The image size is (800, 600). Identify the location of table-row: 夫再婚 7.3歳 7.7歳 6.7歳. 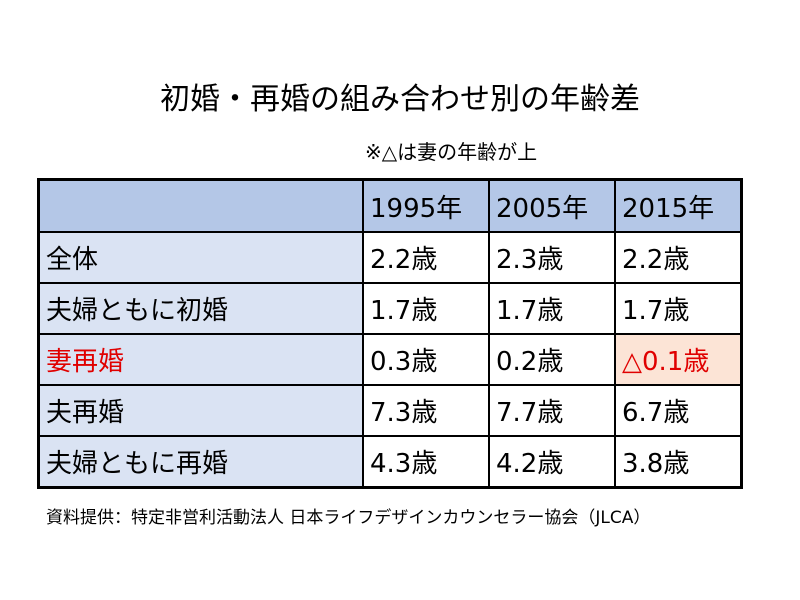
(390, 410).